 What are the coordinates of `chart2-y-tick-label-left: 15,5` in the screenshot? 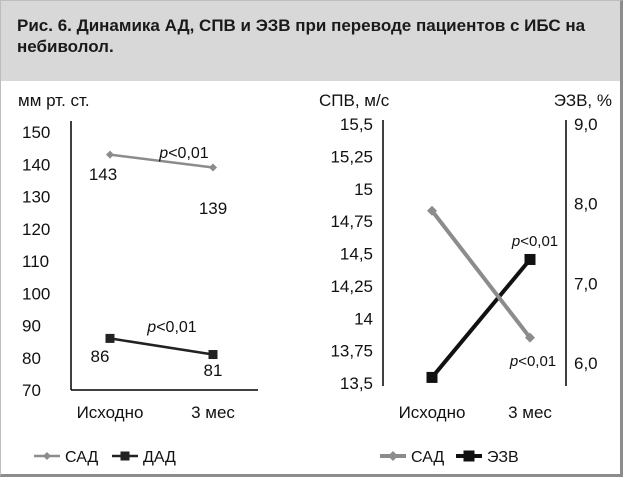 It's located at (356, 124).